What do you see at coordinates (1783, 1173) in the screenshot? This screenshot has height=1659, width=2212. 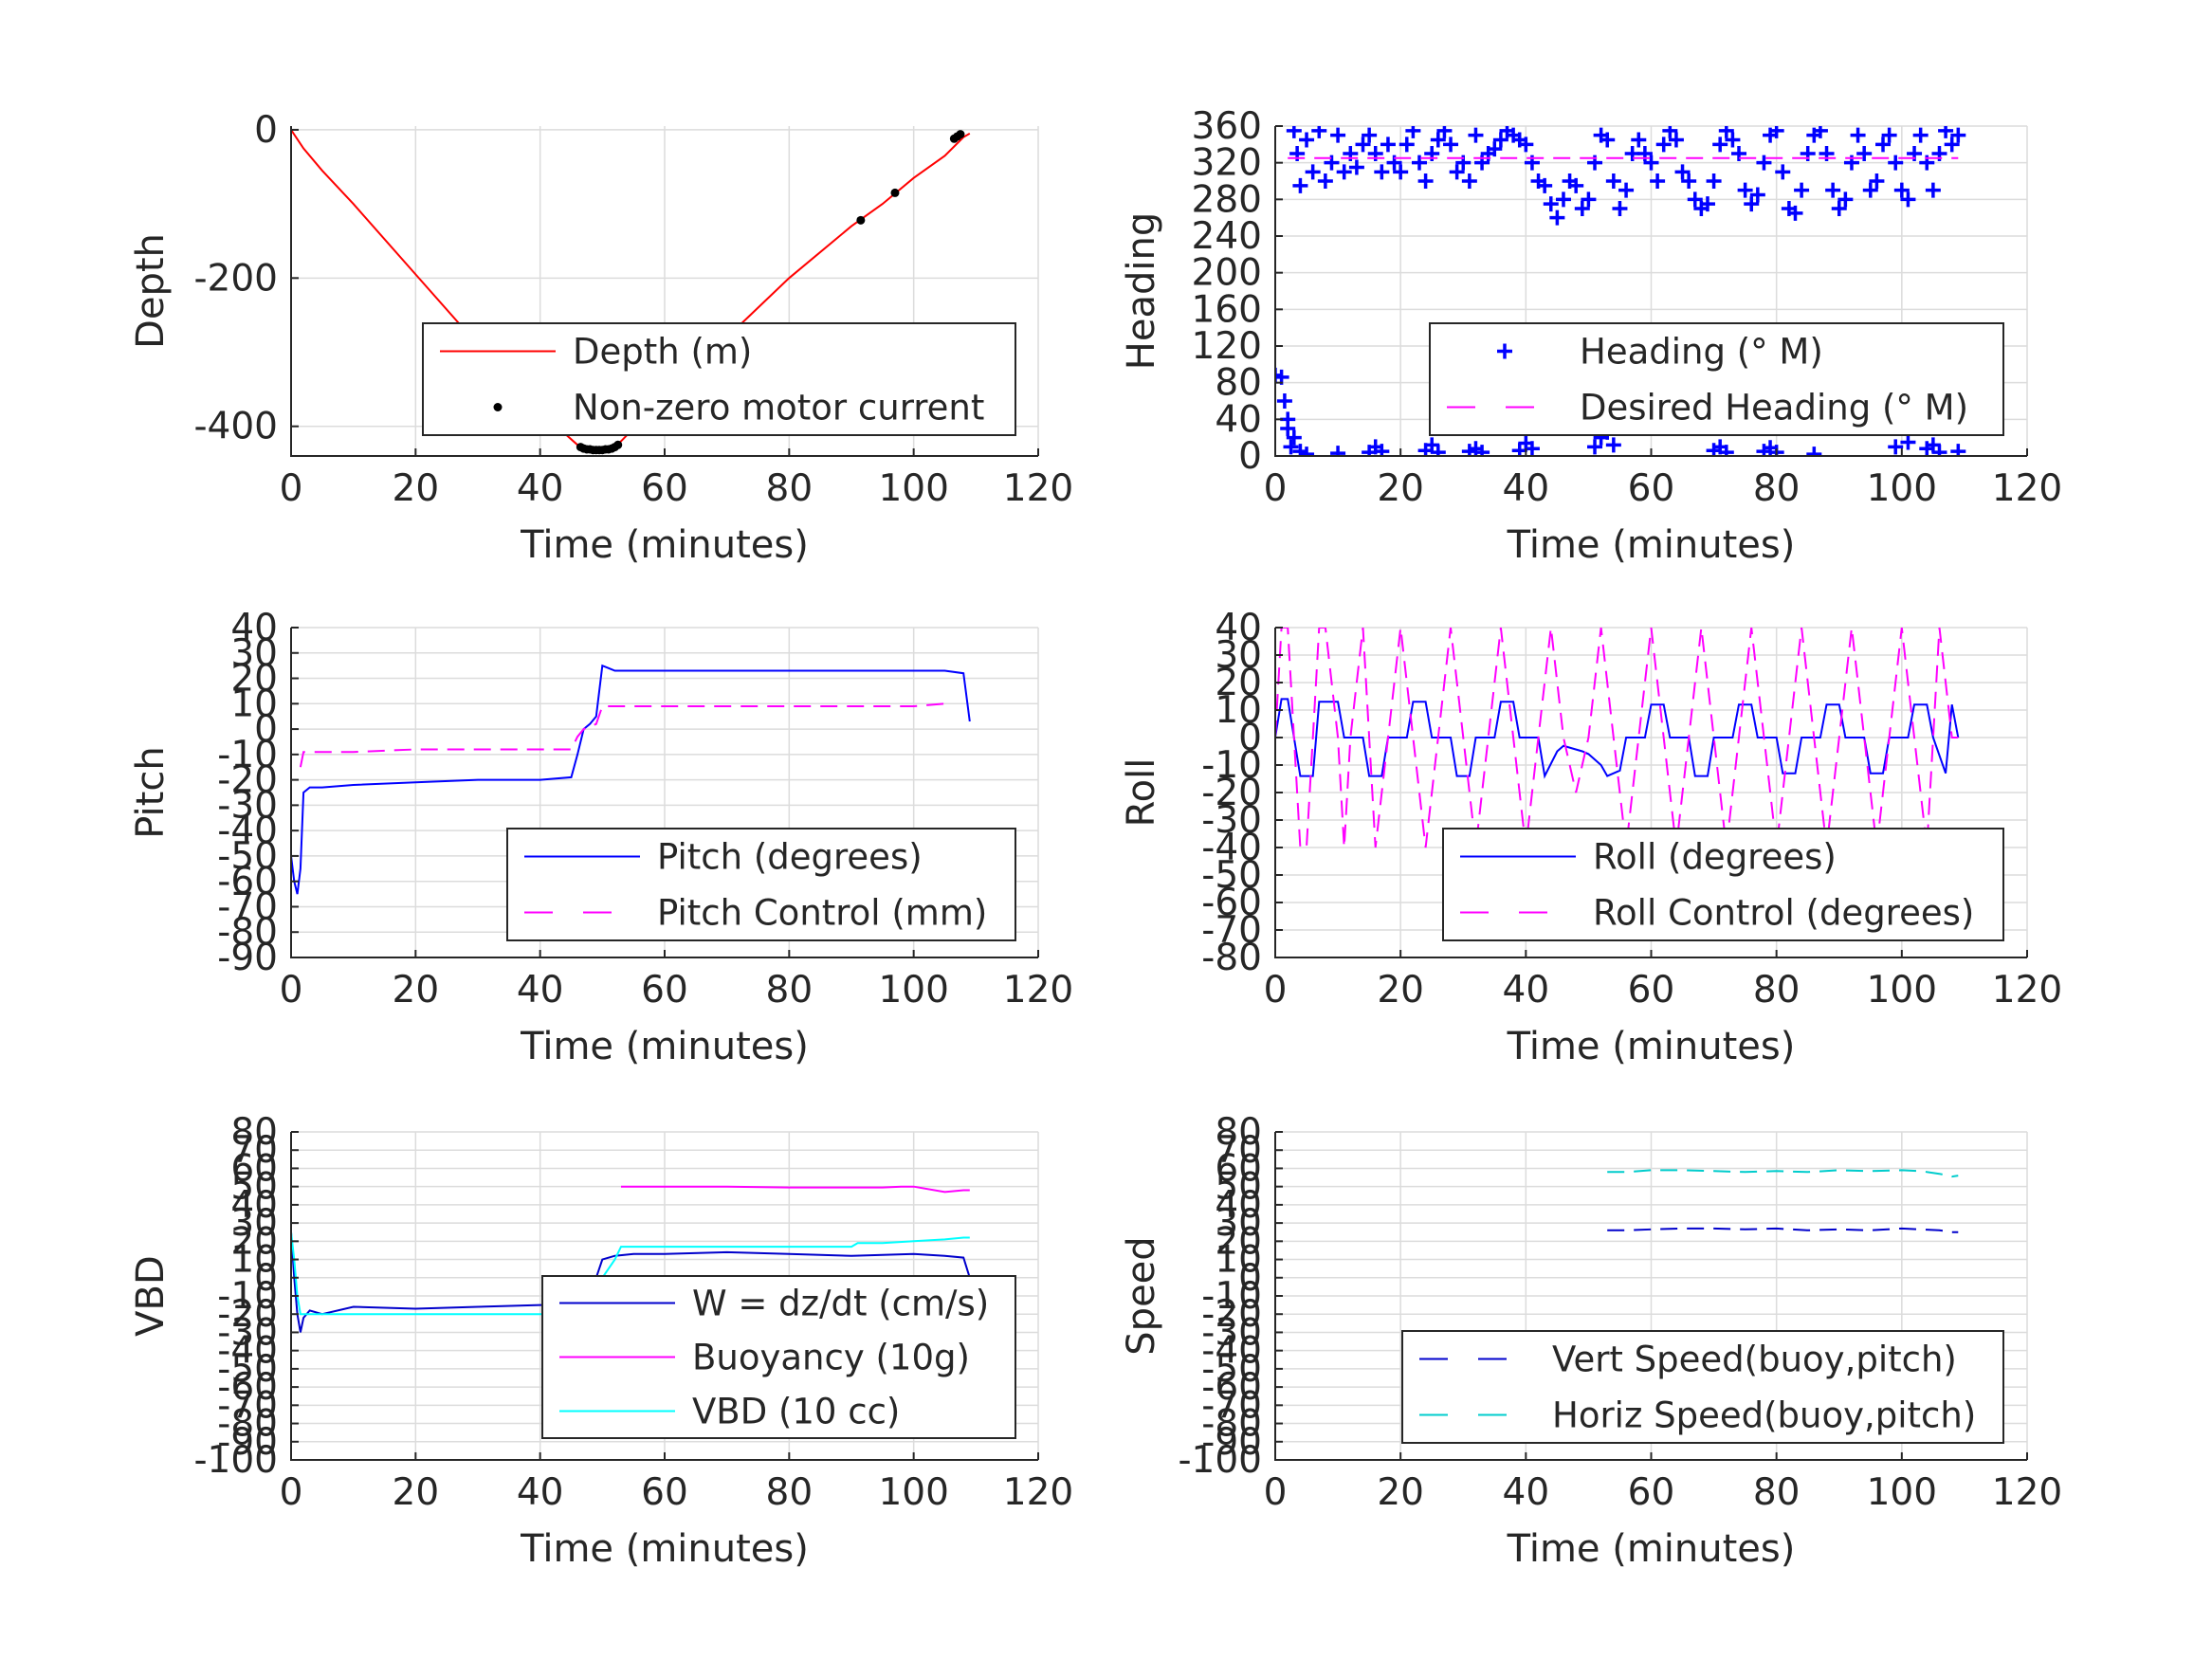 I see `series-line-horiz-speed-buoy-pitch` at bounding box center [1783, 1173].